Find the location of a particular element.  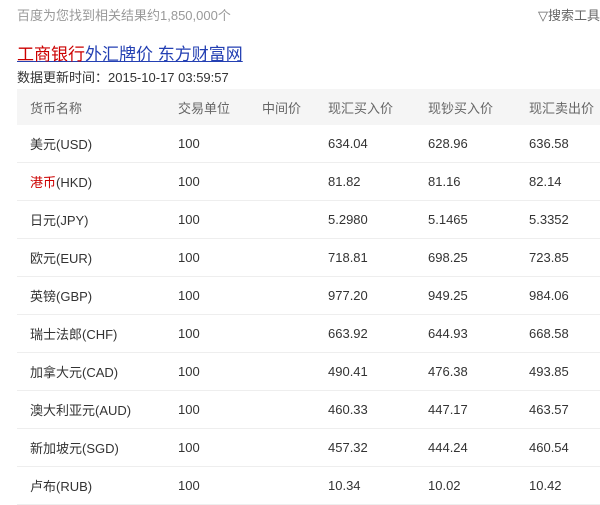

table-header: 货币名称 交易单位 中间价 现汇买入价 现钞买入价 现汇卖出价 is located at coordinates (308, 107).